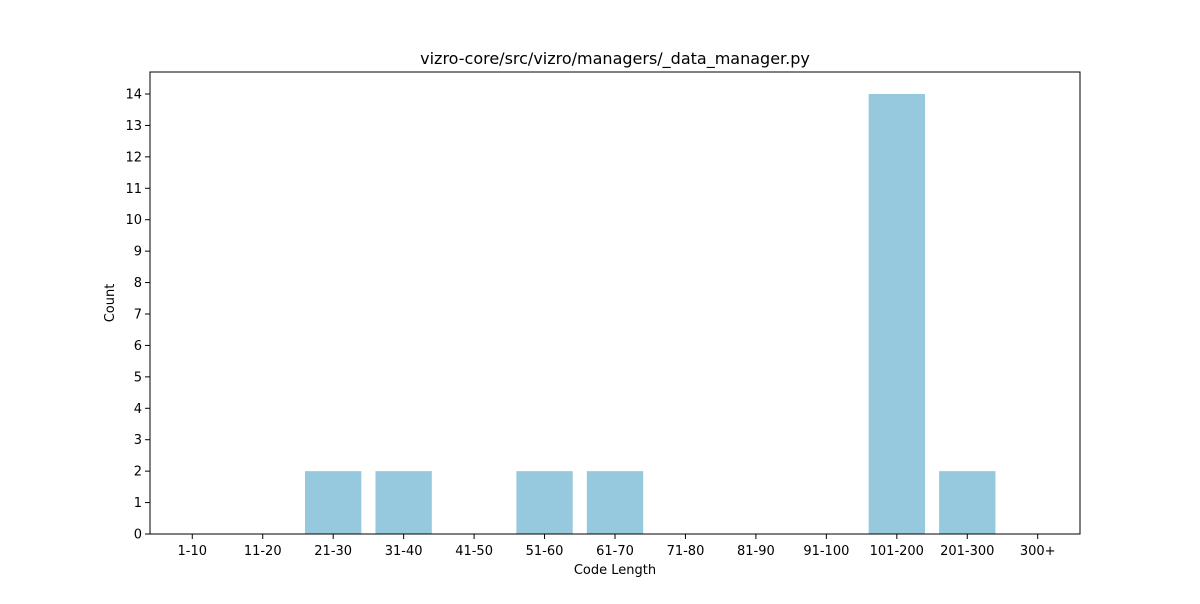 Image resolution: width=1200 pixels, height=604 pixels. What do you see at coordinates (826, 551) in the screenshot?
I see `x-tick-label: 91-100` at bounding box center [826, 551].